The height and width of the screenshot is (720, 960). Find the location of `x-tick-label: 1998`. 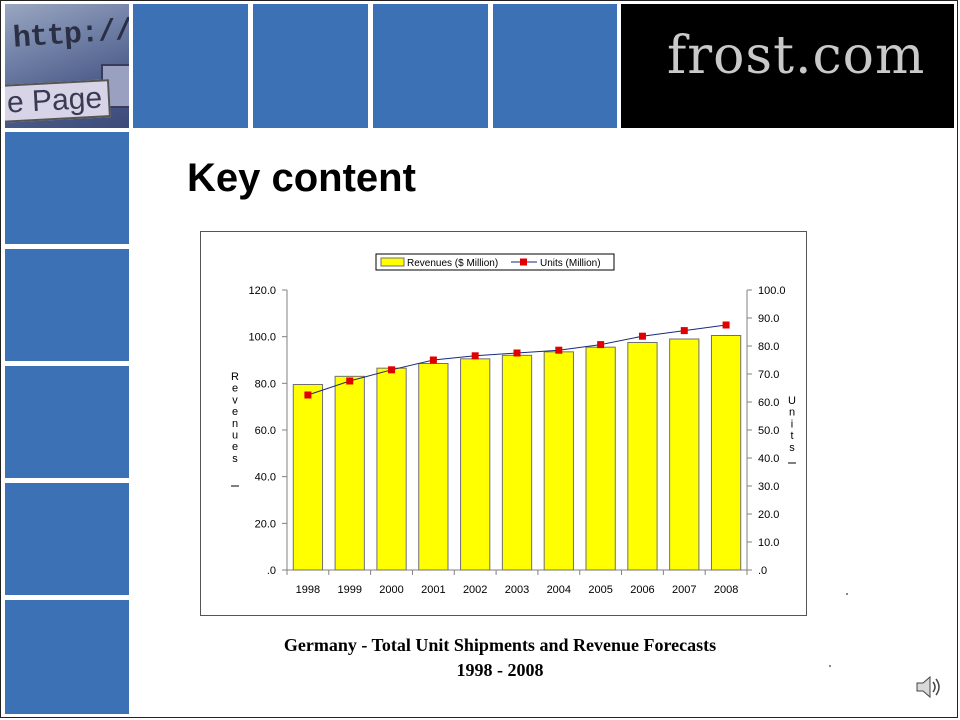

x-tick-label: 1998 is located at coordinates (308, 590).